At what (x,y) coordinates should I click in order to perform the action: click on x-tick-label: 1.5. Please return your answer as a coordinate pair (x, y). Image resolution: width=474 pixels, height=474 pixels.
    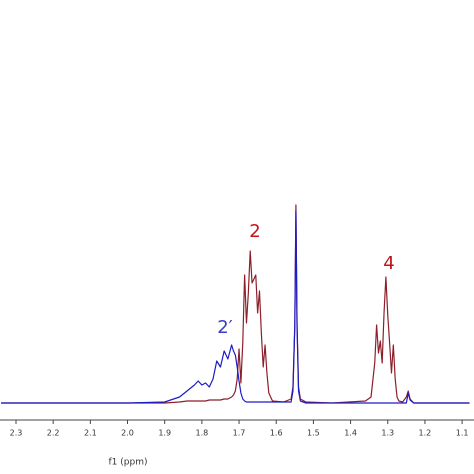
    Looking at the image, I should click on (313, 433).